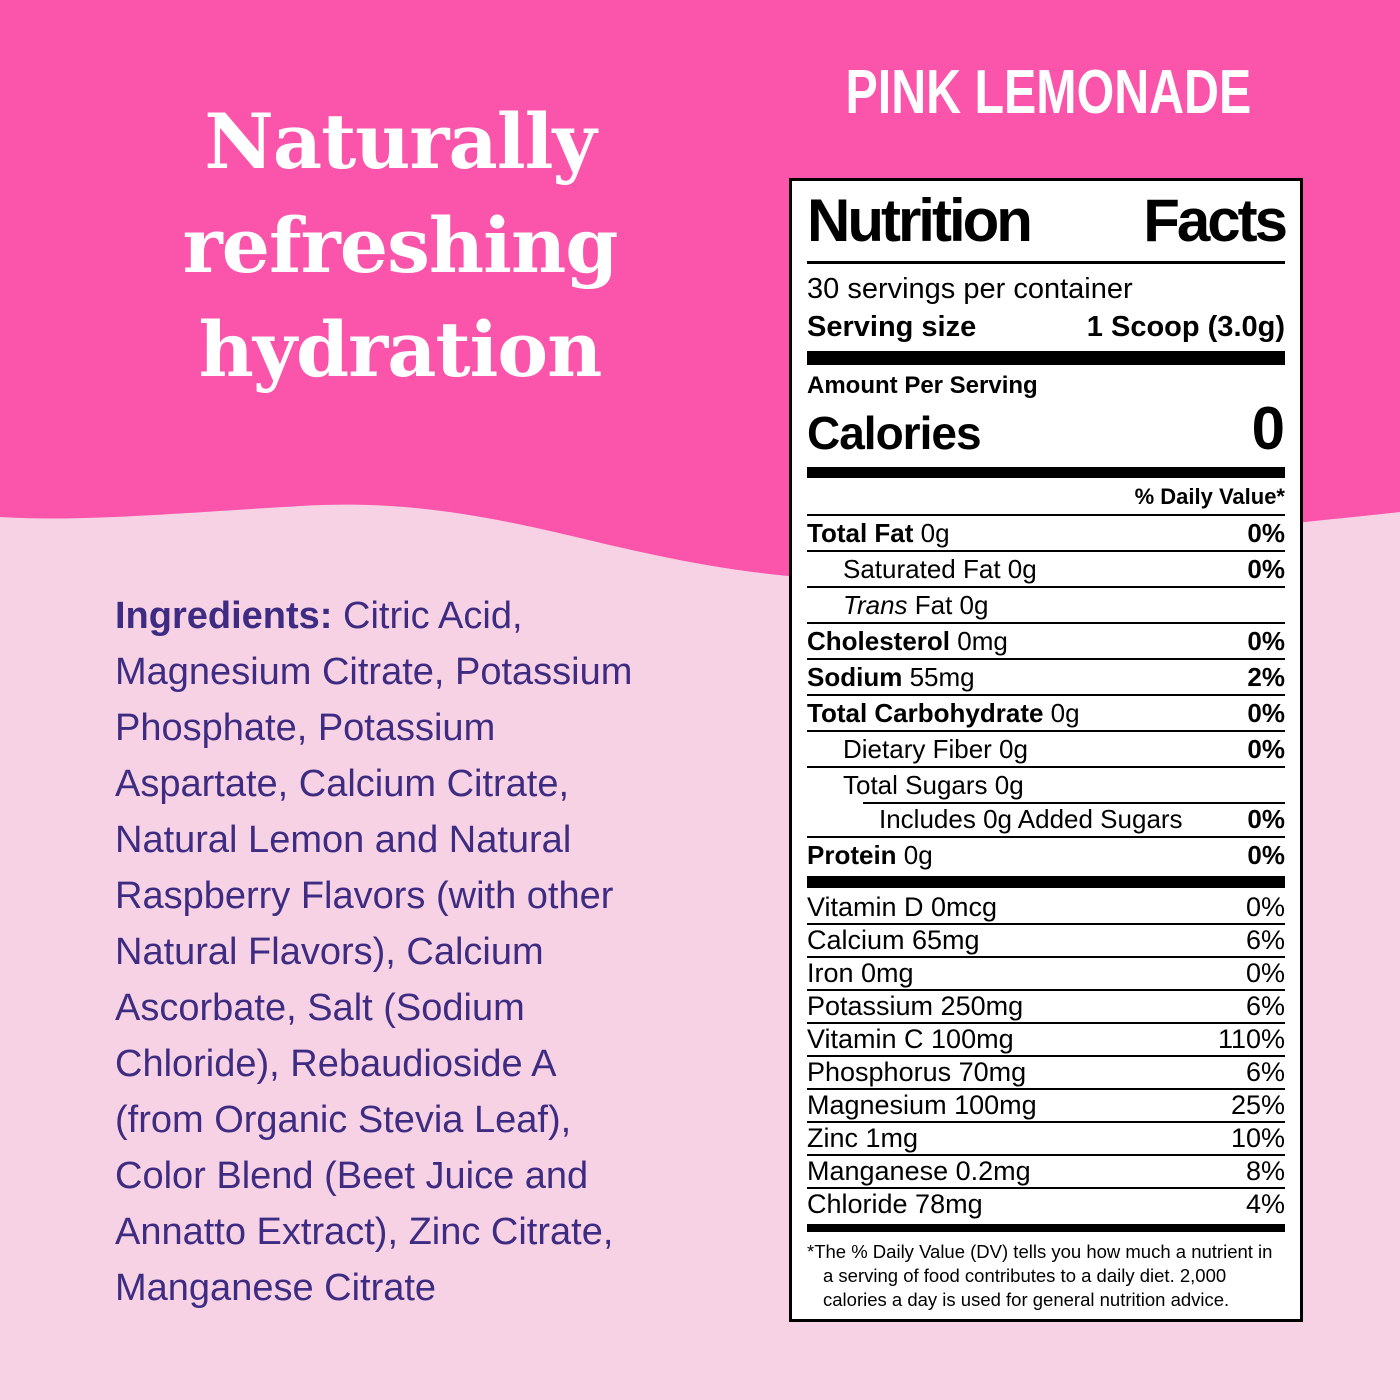  Describe the element at coordinates (893, 940) in the screenshot. I see `nutrient-name: Calcium 65mg` at that location.